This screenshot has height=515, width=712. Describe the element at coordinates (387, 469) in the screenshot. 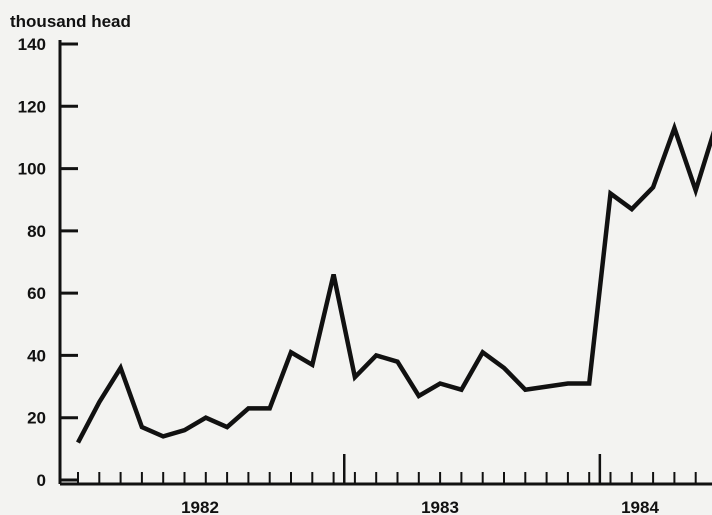

I see `x-axis-ticks` at that location.